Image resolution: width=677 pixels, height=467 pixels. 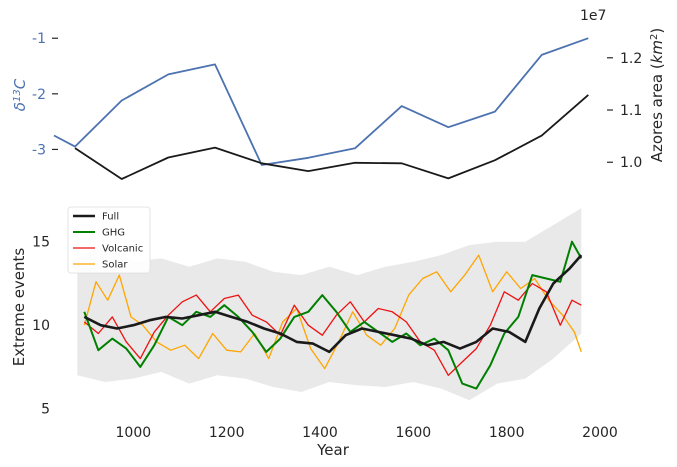 I want to click on bottom-y-axis-label: Extreme events, so click(x=19, y=307).